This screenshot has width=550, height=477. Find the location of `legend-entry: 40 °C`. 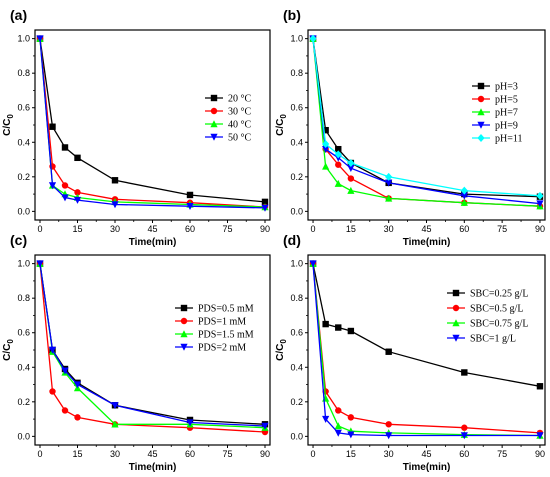

legend-entry: 40 °C is located at coordinates (228, 125).